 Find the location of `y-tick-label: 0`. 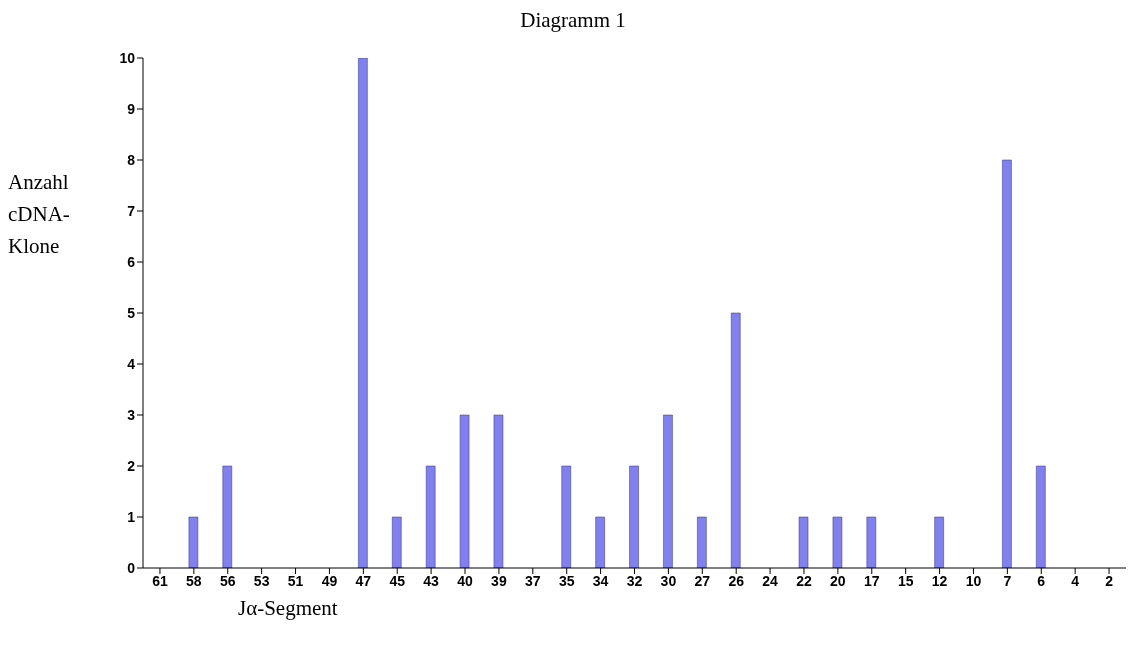

y-tick-label: 0 is located at coordinates (131, 567).